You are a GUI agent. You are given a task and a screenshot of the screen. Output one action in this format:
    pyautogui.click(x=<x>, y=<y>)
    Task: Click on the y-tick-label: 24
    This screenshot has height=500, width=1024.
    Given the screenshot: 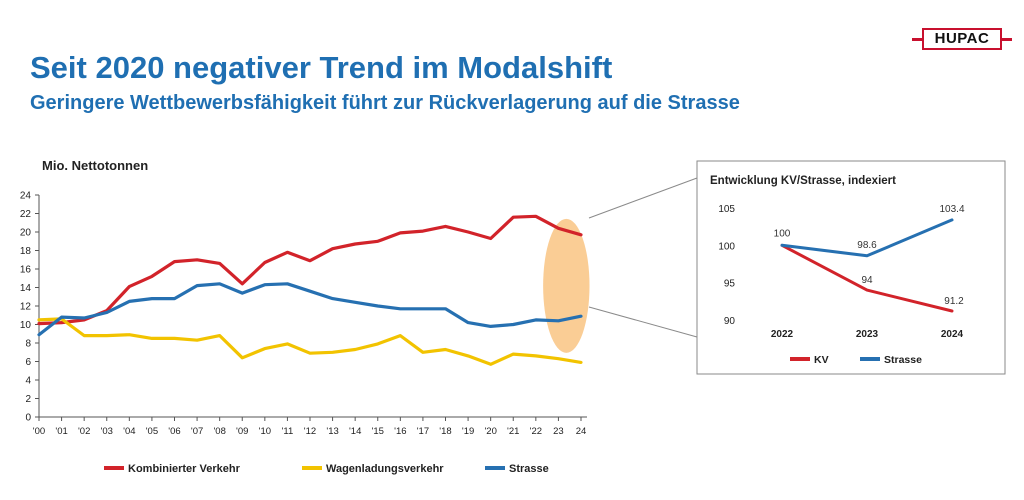 What is the action you would take?
    pyautogui.click(x=26, y=196)
    